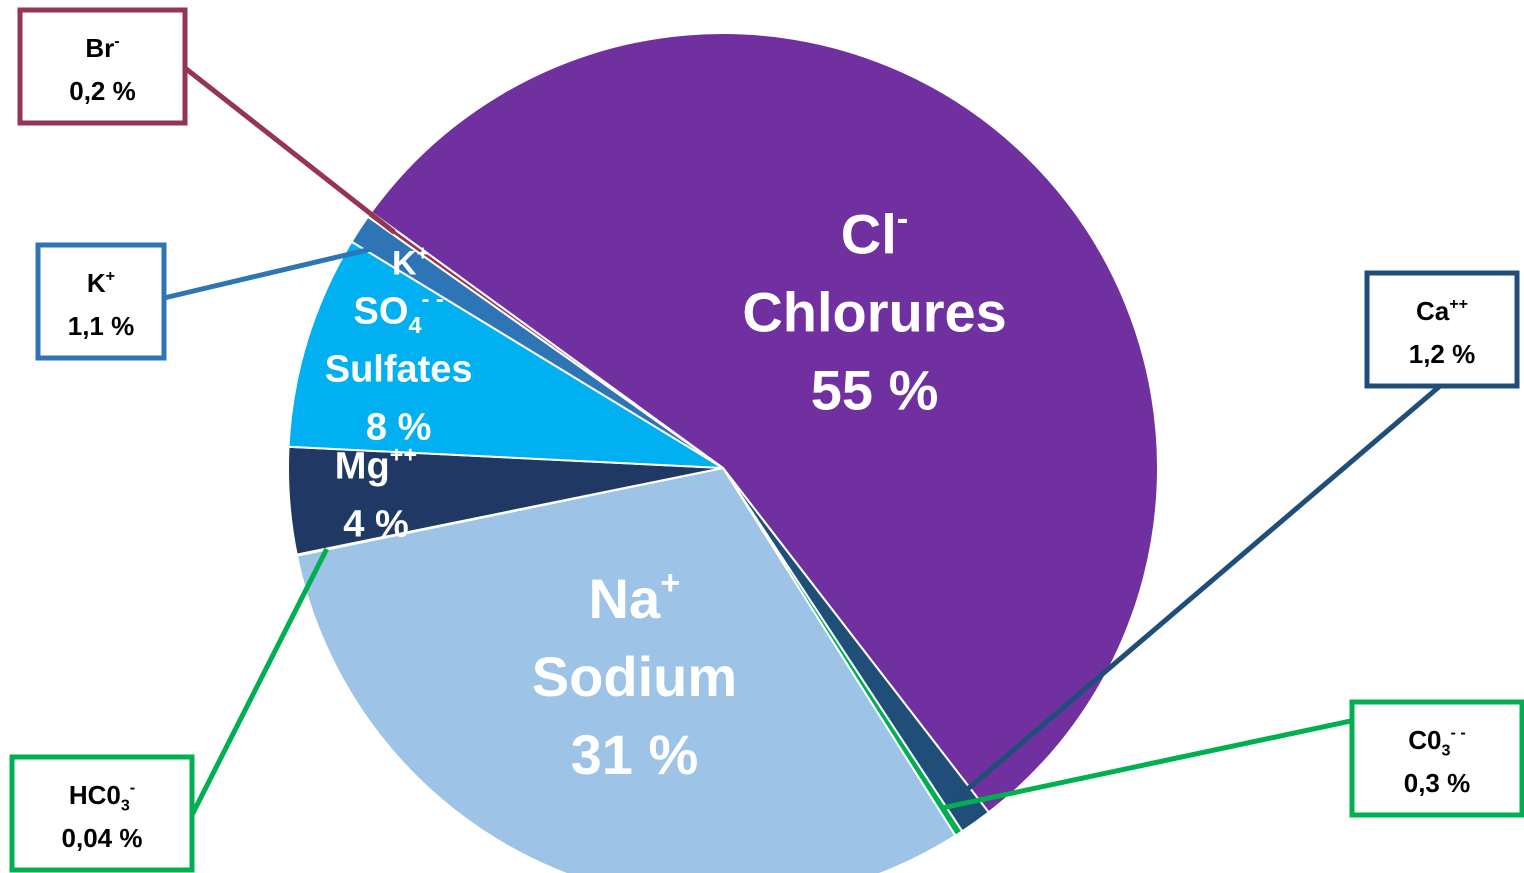 This screenshot has height=873, width=1524. What do you see at coordinates (634, 676) in the screenshot?
I see `slice-name: Sodium` at bounding box center [634, 676].